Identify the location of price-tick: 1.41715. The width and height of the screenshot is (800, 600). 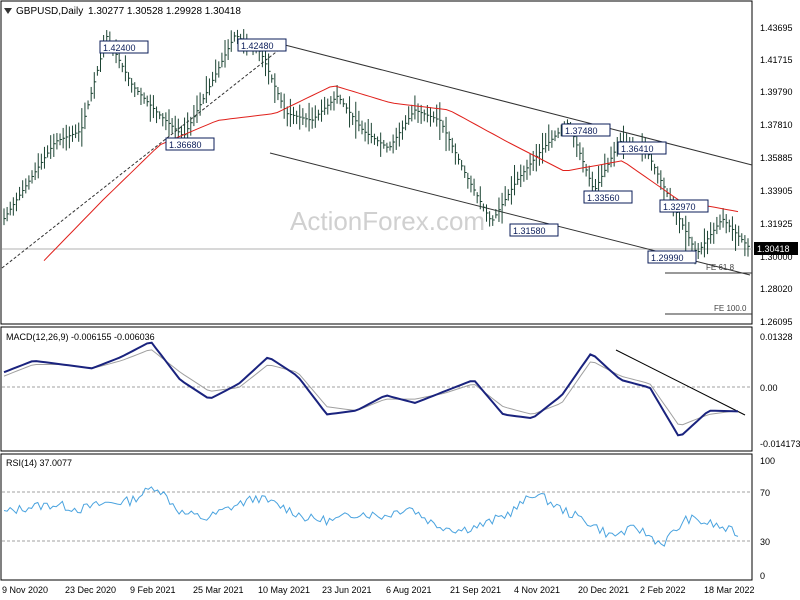
(776, 60).